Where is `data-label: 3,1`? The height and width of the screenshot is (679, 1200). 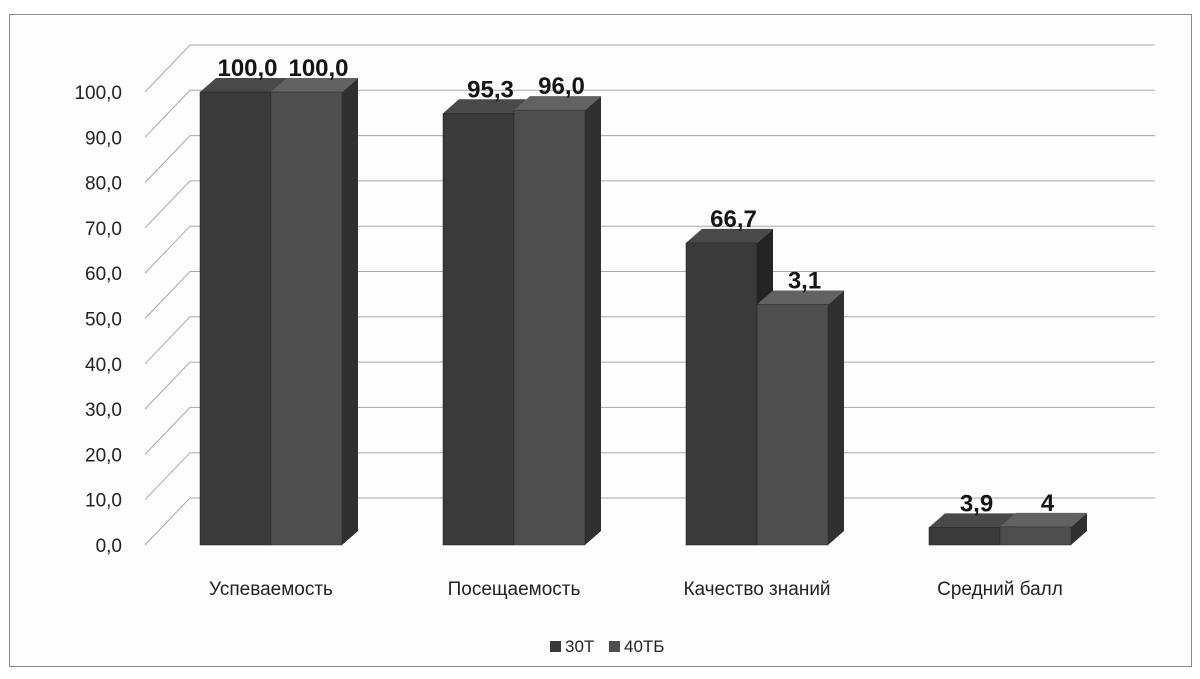 data-label: 3,1 is located at coordinates (804, 280).